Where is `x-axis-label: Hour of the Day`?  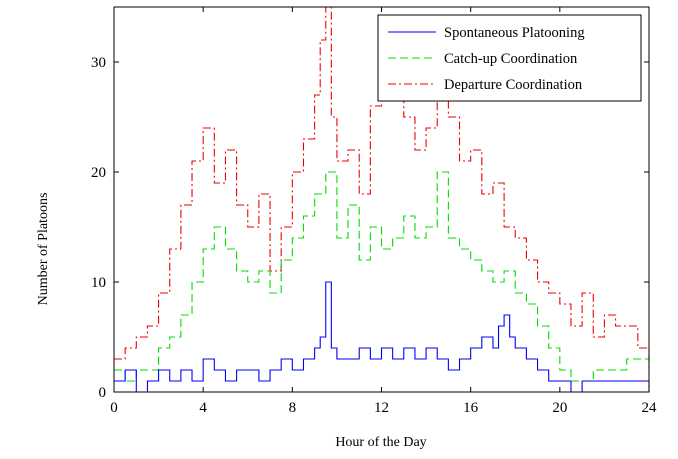
x-axis-label: Hour of the Day is located at coordinates (380, 442).